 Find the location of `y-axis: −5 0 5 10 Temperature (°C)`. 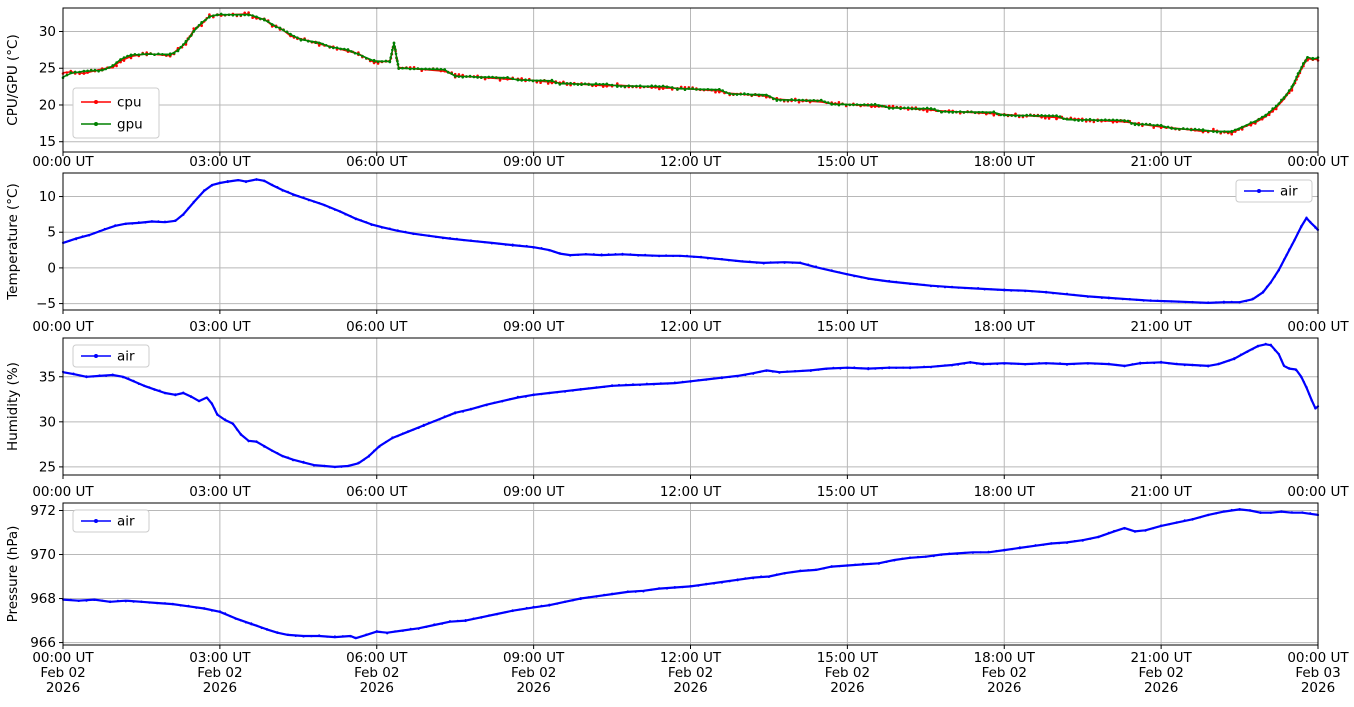

y-axis: −5 0 5 10 Temperature (°C) is located at coordinates (34, 247).